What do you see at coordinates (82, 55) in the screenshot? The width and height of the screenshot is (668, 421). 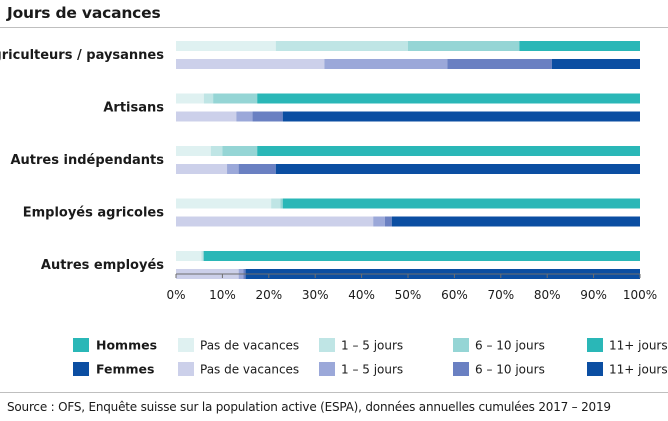 I see `category-label: Agriculteurs / paysannes` at bounding box center [82, 55].